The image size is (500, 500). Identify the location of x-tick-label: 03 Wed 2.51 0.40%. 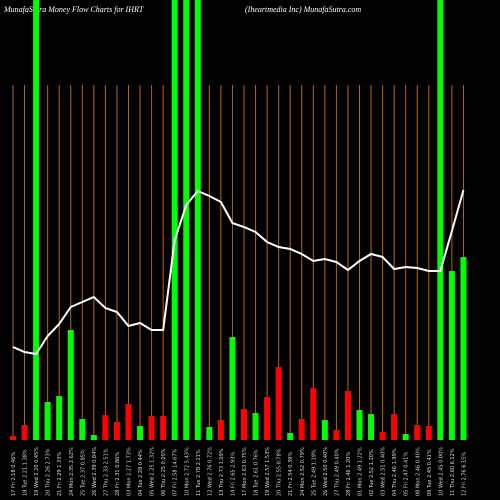
(384, 471).